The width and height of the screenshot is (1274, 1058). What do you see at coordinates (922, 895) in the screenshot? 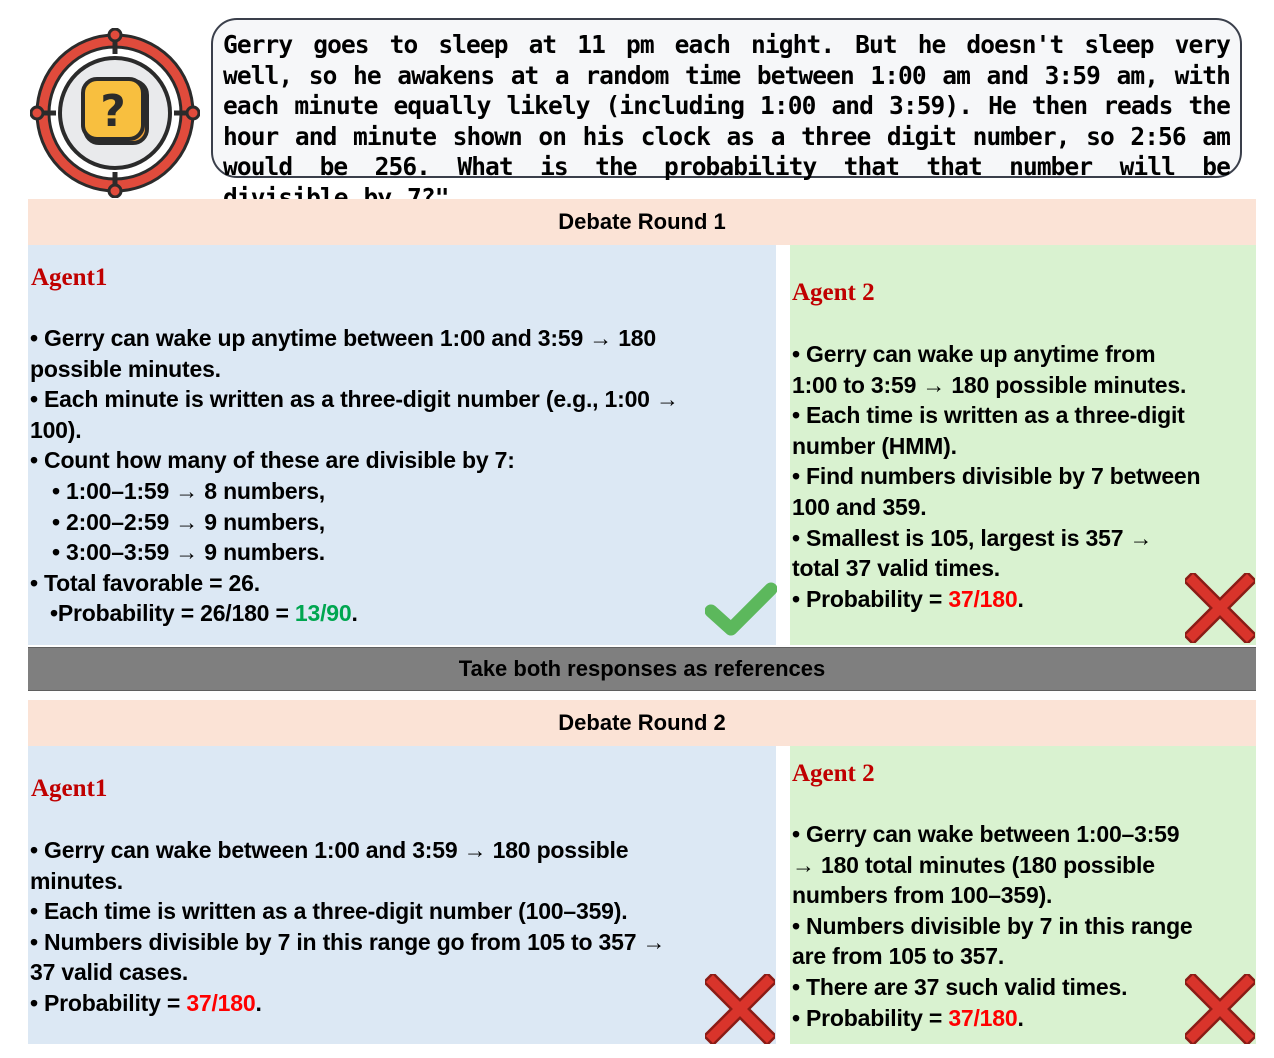
I see `response-line: numbers from 100–359).` at bounding box center [922, 895].